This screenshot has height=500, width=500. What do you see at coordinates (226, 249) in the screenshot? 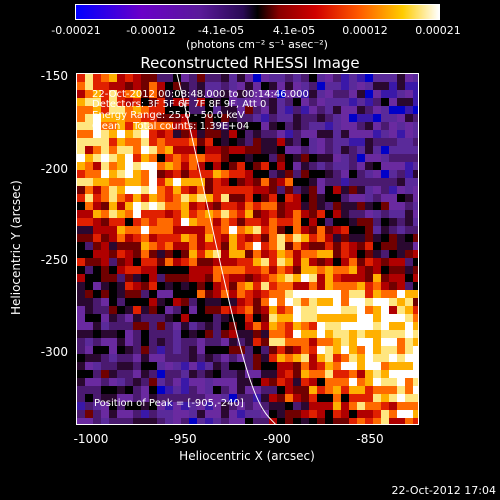
I see `solar-limb-line` at bounding box center [226, 249].